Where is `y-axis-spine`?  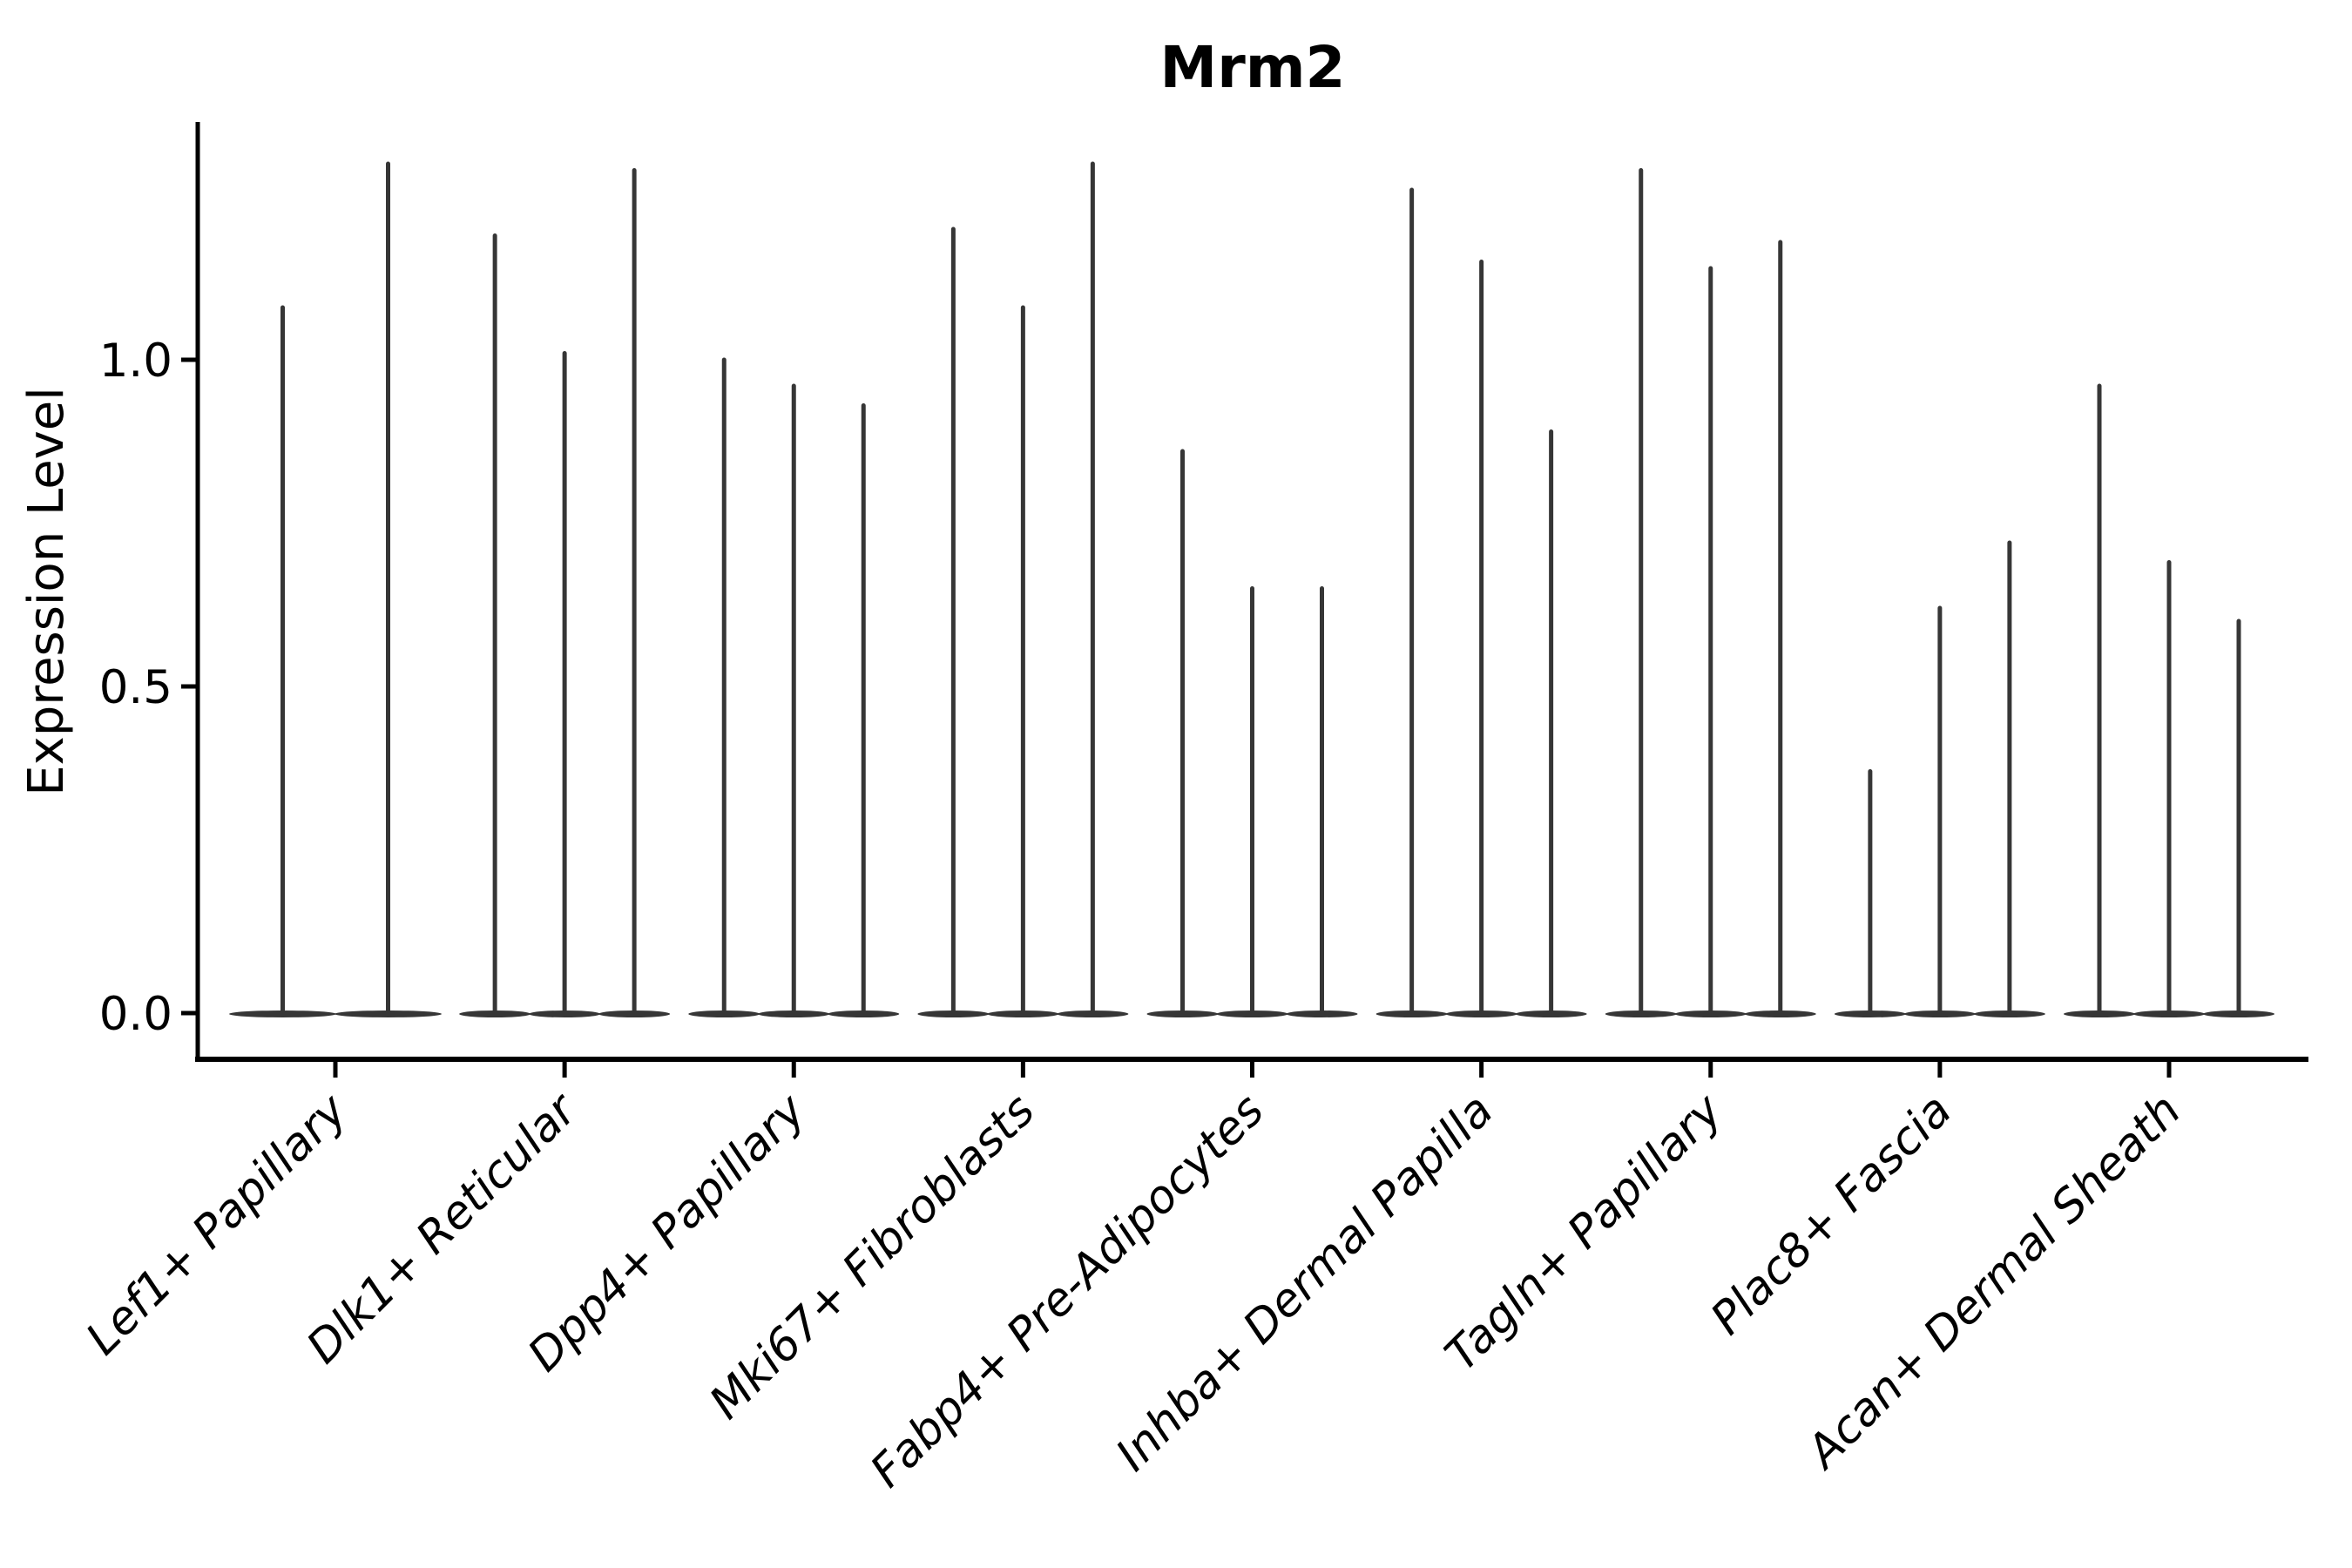 y-axis-spine is located at coordinates (198, 592).